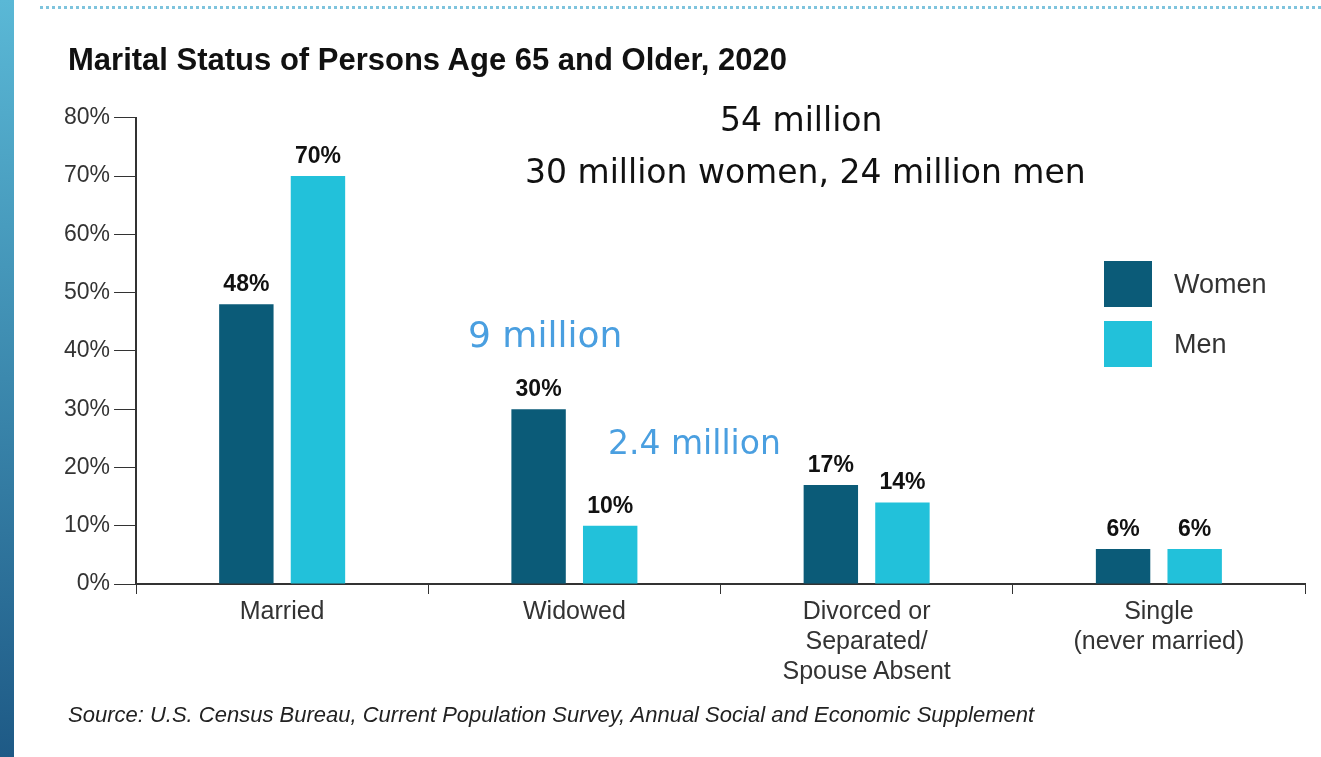 The height and width of the screenshot is (757, 1321). I want to click on annotation: 2.4 million, so click(694, 442).